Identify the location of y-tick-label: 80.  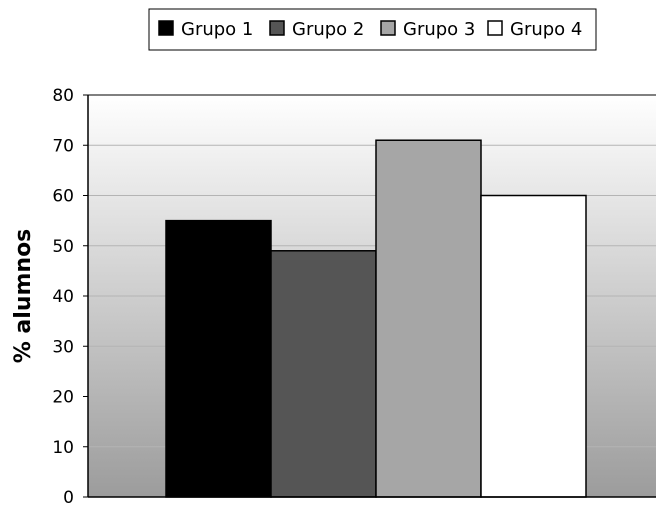
(63, 96).